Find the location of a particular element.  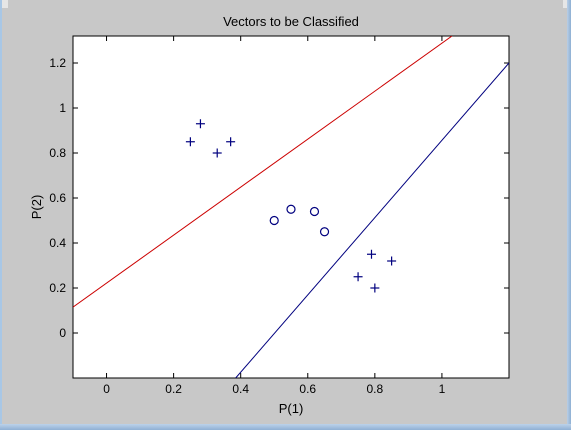

y-tick-label: 0.2 is located at coordinates (57, 288).